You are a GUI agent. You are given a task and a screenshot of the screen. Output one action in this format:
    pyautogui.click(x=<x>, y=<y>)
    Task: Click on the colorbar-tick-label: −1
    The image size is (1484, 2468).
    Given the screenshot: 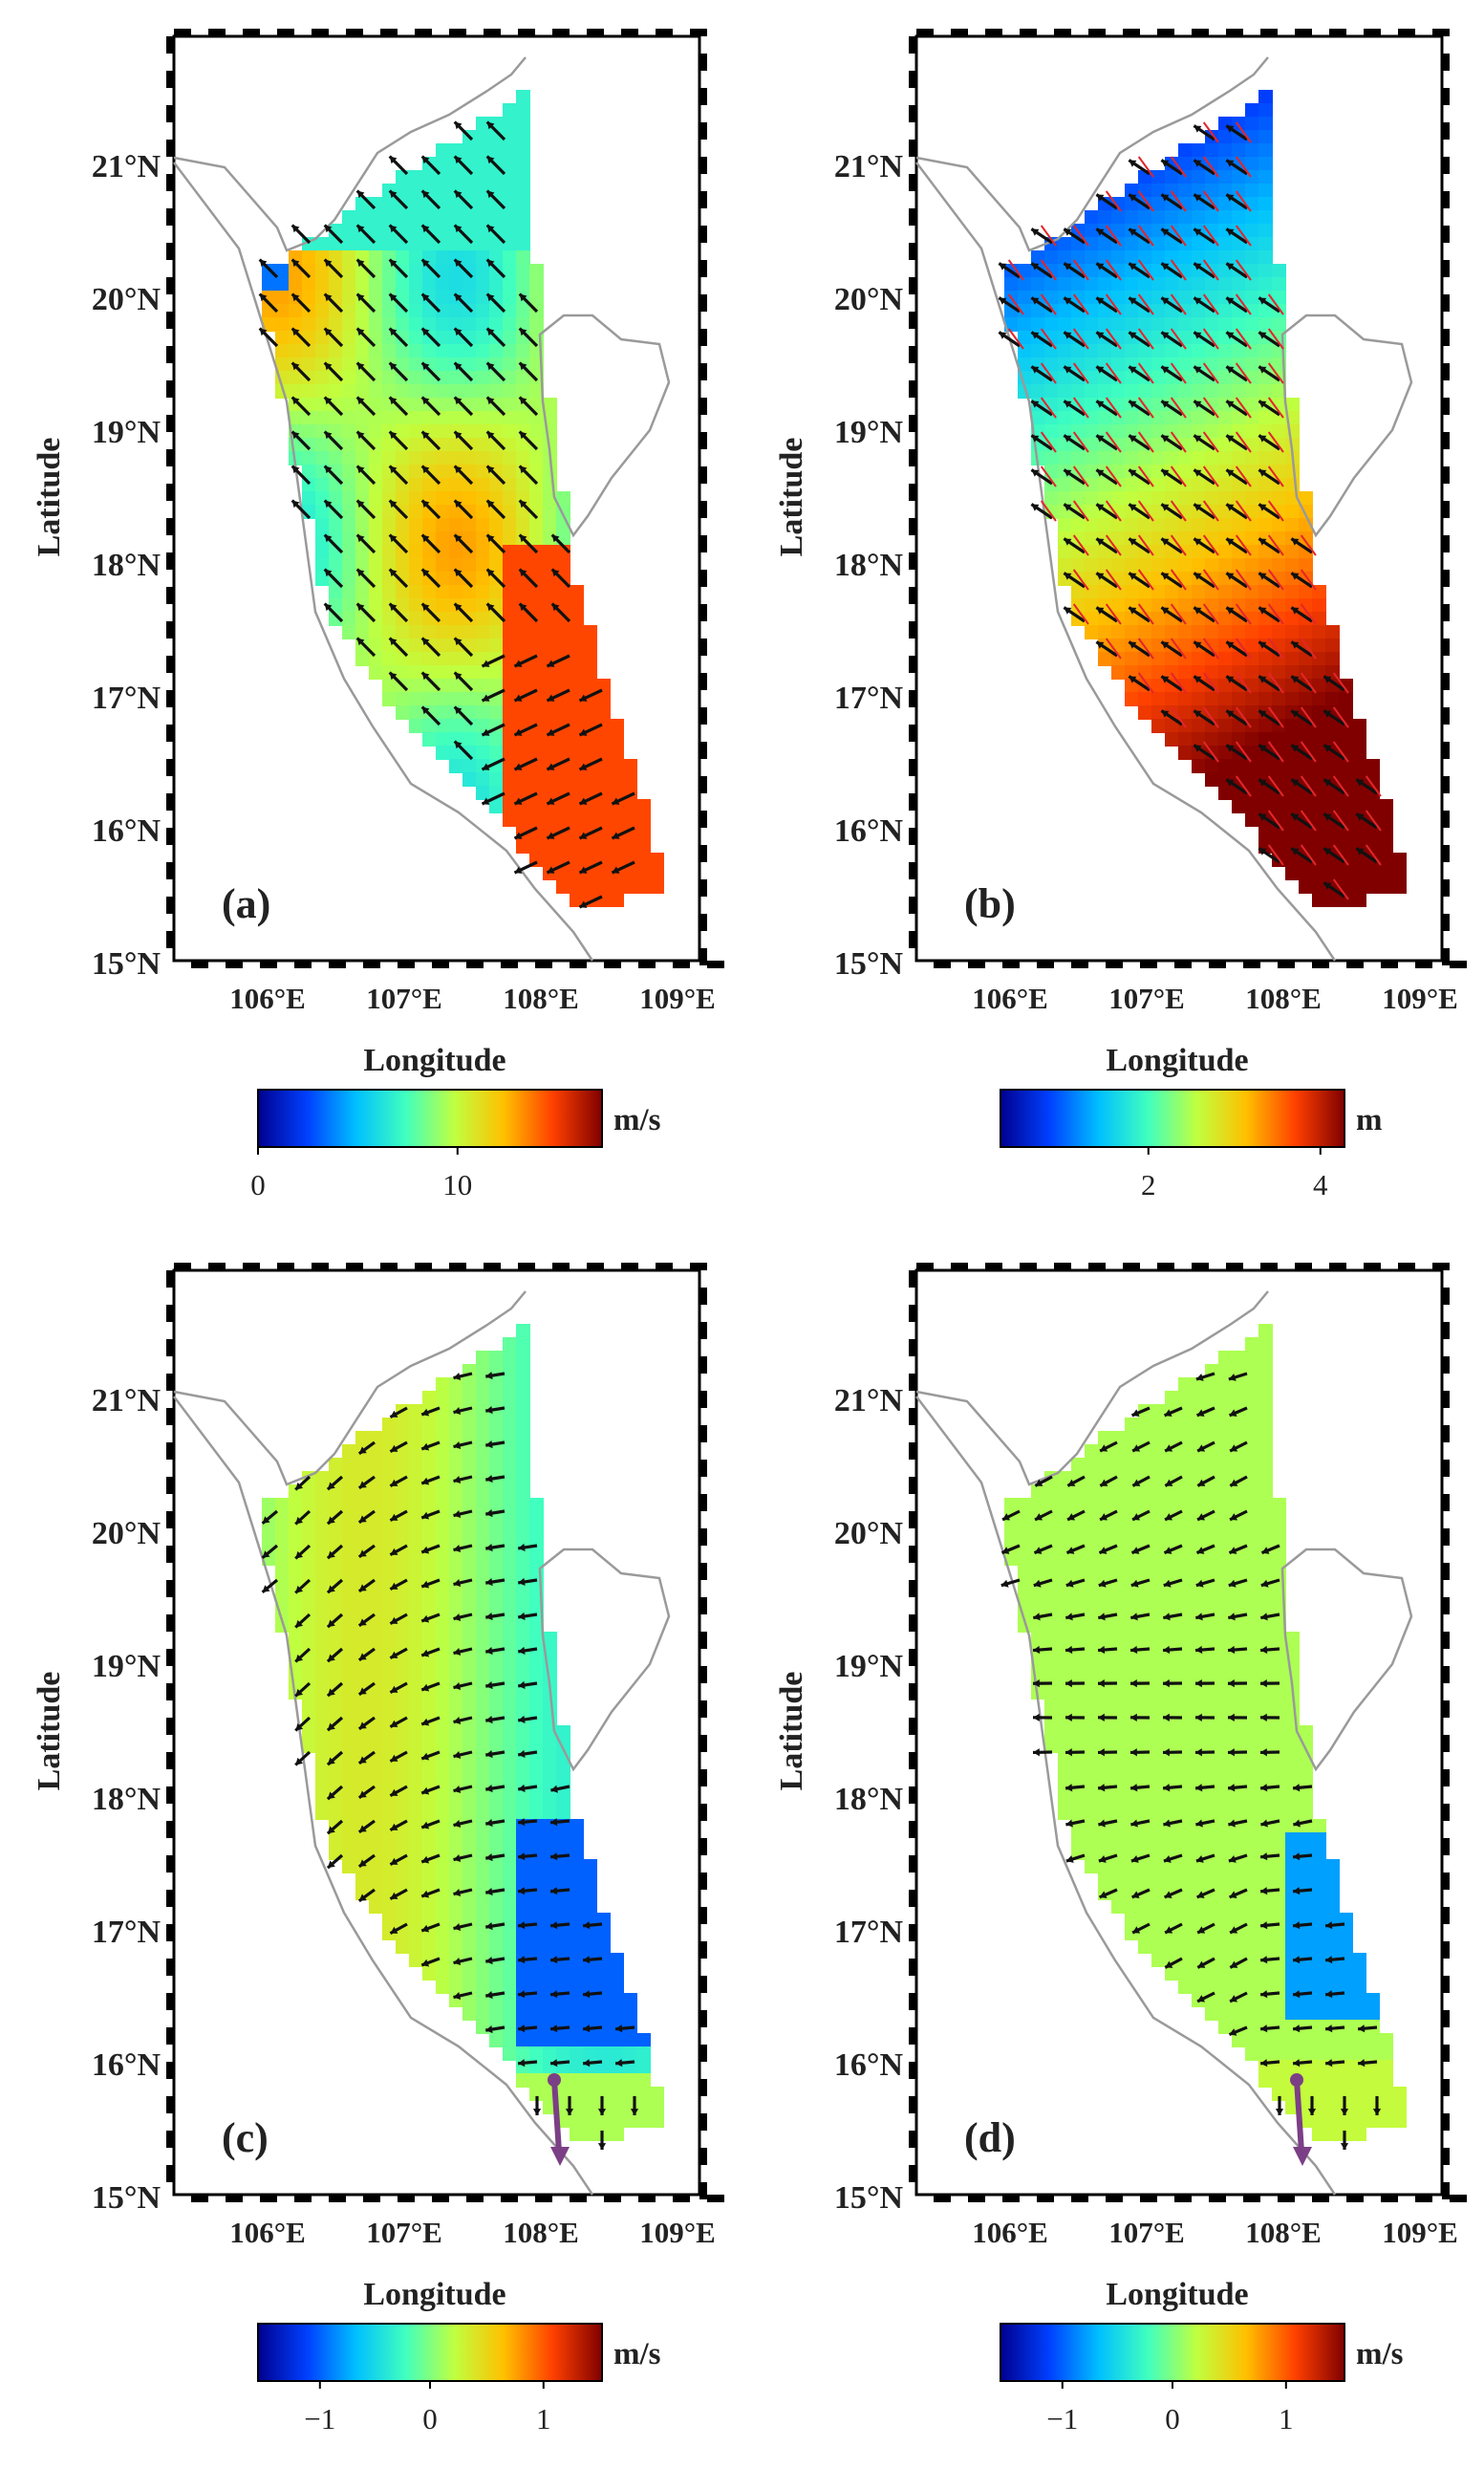 What is the action you would take?
    pyautogui.click(x=319, y=2419)
    